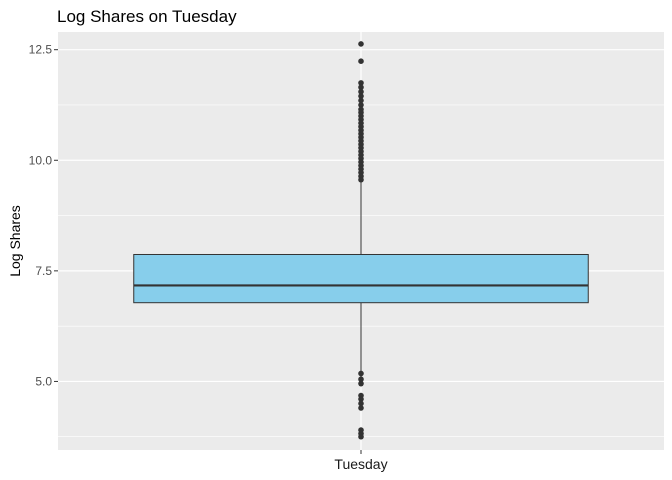 This screenshot has width=672, height=480. What do you see at coordinates (41, 160) in the screenshot?
I see `y-tick-label: 10.0` at bounding box center [41, 160].